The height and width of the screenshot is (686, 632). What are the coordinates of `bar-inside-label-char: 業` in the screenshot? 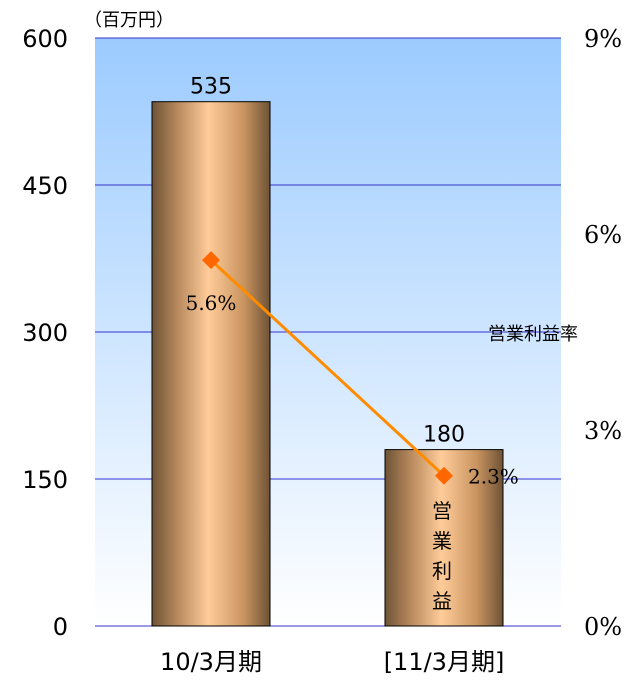 It's located at (442, 541).